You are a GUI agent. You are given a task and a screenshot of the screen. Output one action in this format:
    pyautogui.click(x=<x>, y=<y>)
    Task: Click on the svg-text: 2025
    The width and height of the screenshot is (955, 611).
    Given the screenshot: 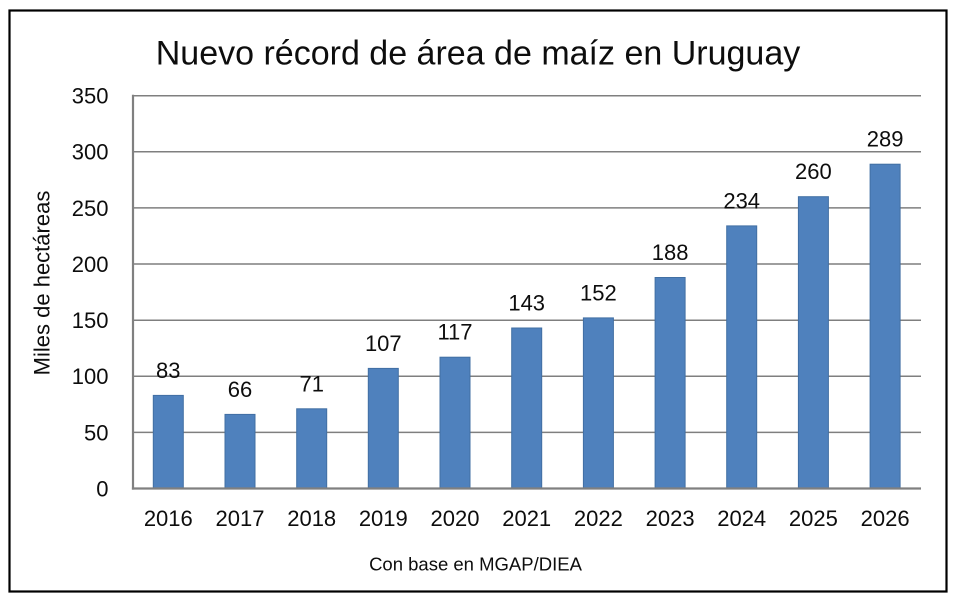 What is the action you would take?
    pyautogui.click(x=813, y=518)
    